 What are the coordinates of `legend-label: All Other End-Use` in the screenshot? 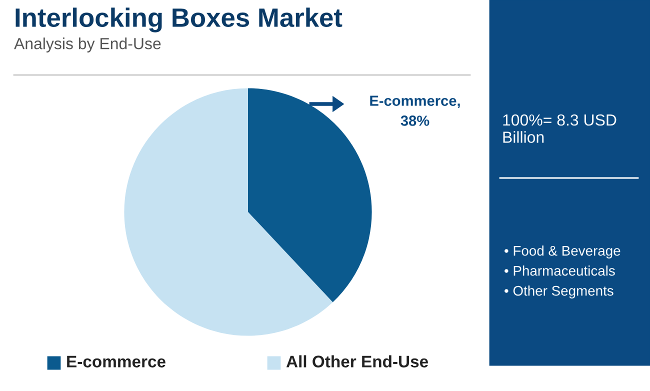 It's located at (357, 361).